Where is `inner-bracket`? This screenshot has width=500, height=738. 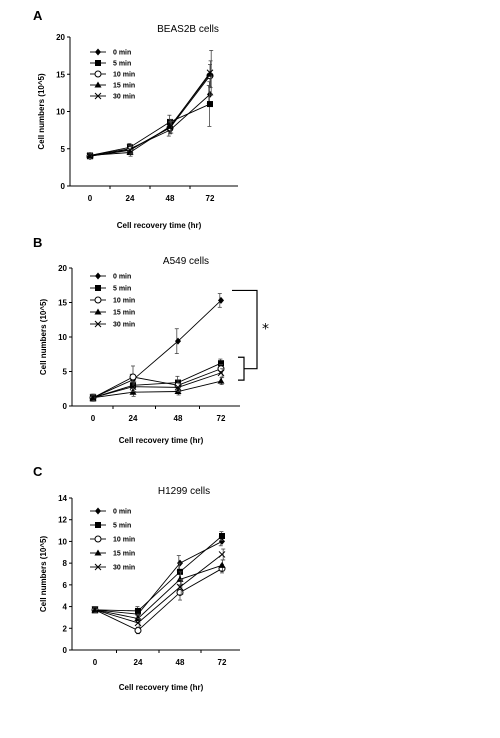
inner-bracket is located at coordinates (241, 368).